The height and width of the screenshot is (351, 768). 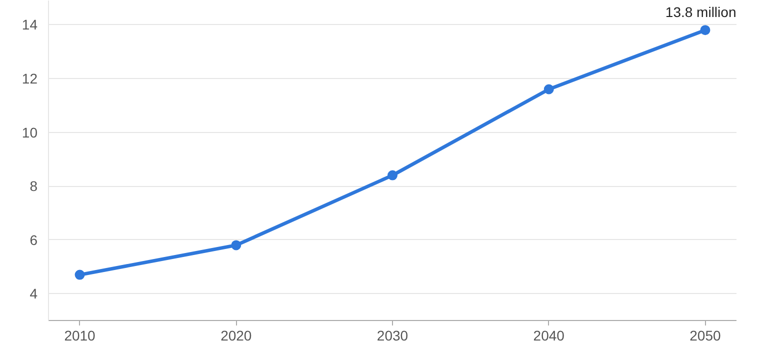 What do you see at coordinates (30, 132) in the screenshot?
I see `y-tick-label: 10` at bounding box center [30, 132].